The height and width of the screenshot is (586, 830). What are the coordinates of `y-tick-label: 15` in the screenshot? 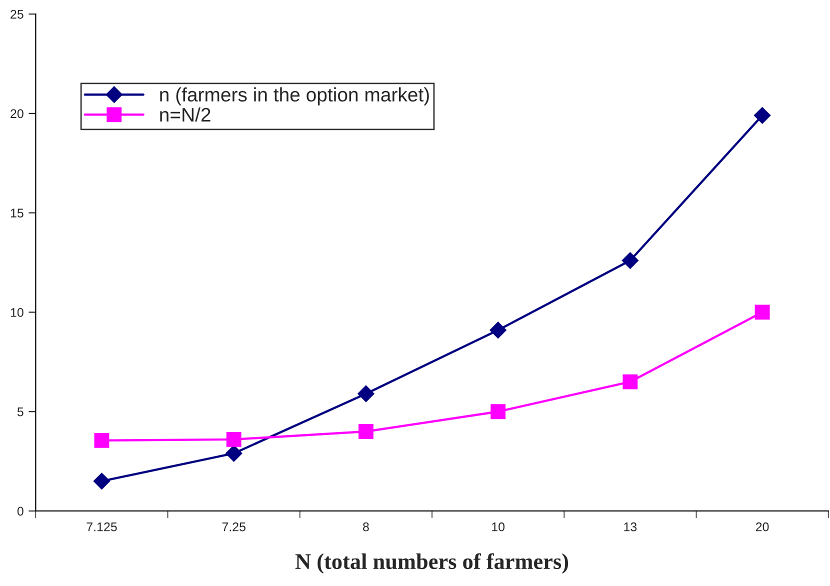 It's located at (17, 213).